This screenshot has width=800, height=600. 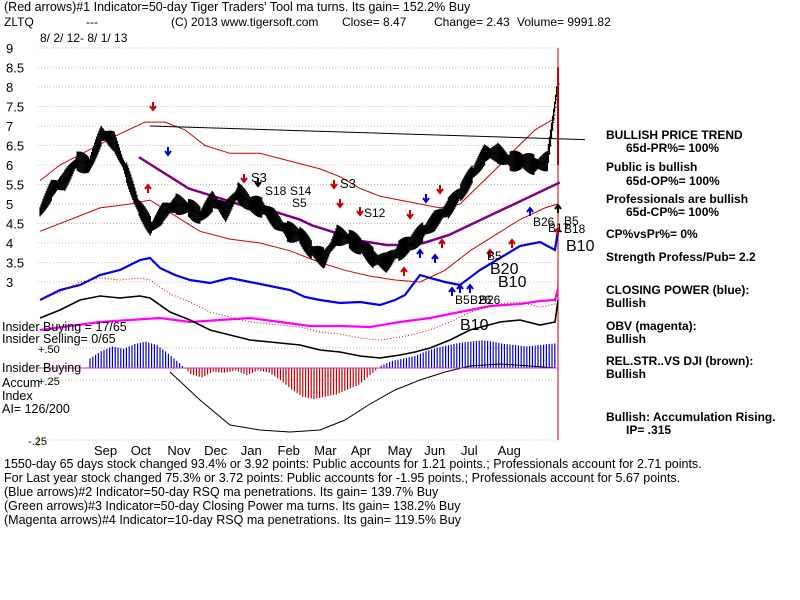 What do you see at coordinates (21, 383) in the screenshot?
I see `accum-label: Accum` at bounding box center [21, 383].